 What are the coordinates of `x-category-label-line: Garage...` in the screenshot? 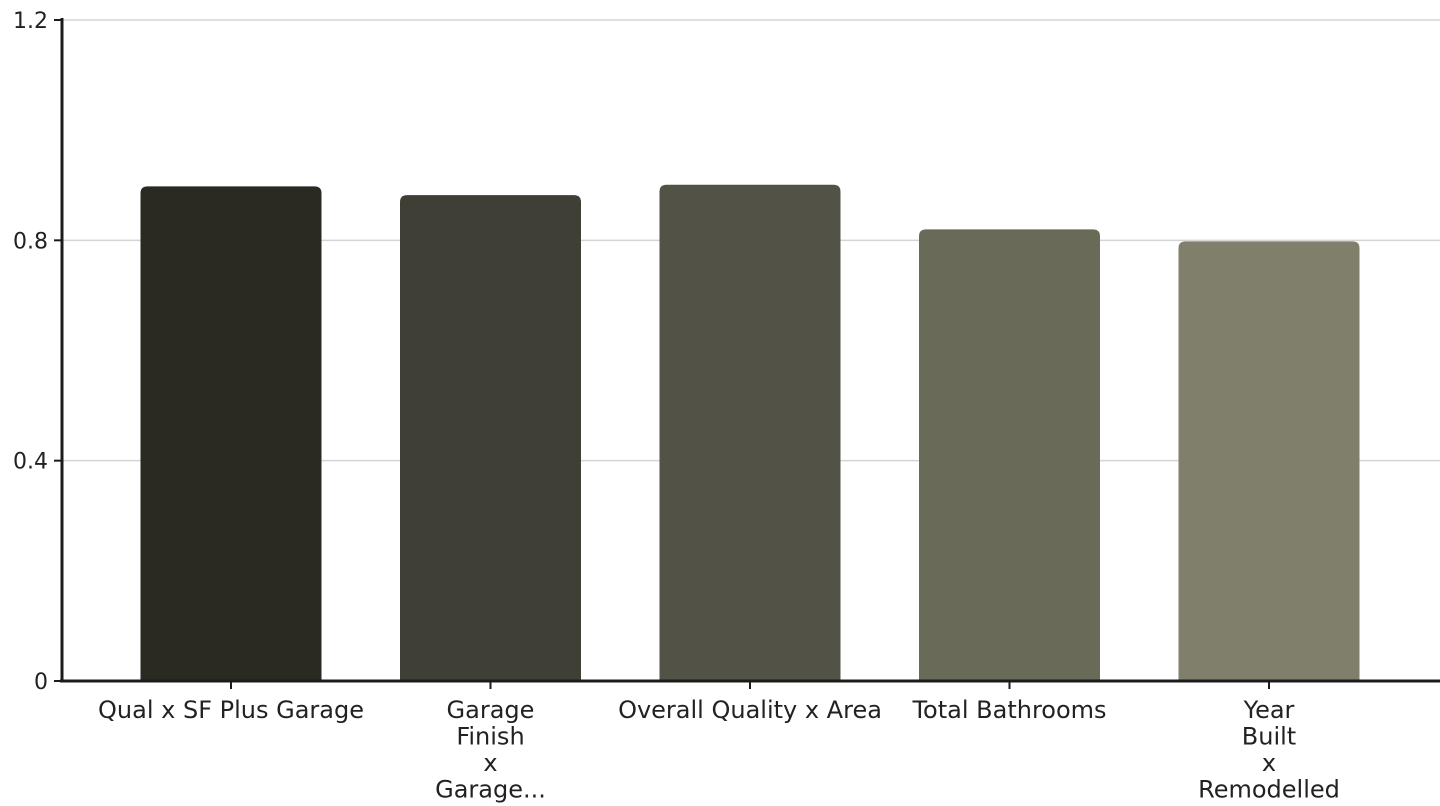 It's located at (490, 790).